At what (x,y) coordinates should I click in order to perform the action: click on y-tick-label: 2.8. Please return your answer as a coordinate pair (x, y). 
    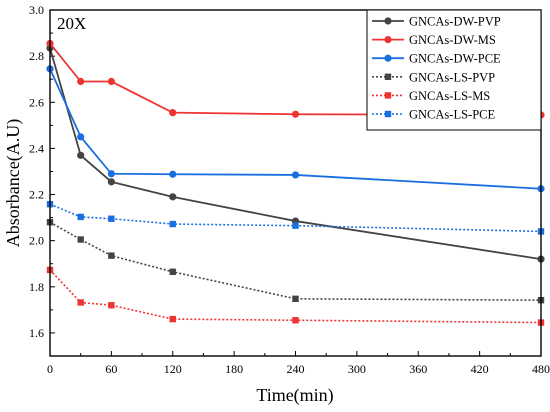
    Looking at the image, I should click on (36, 56).